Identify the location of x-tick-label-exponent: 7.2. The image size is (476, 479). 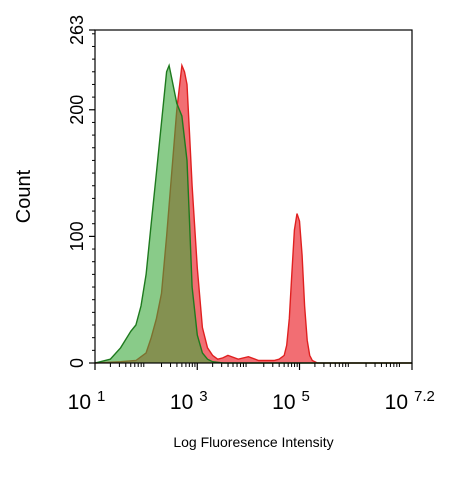
(424, 396).